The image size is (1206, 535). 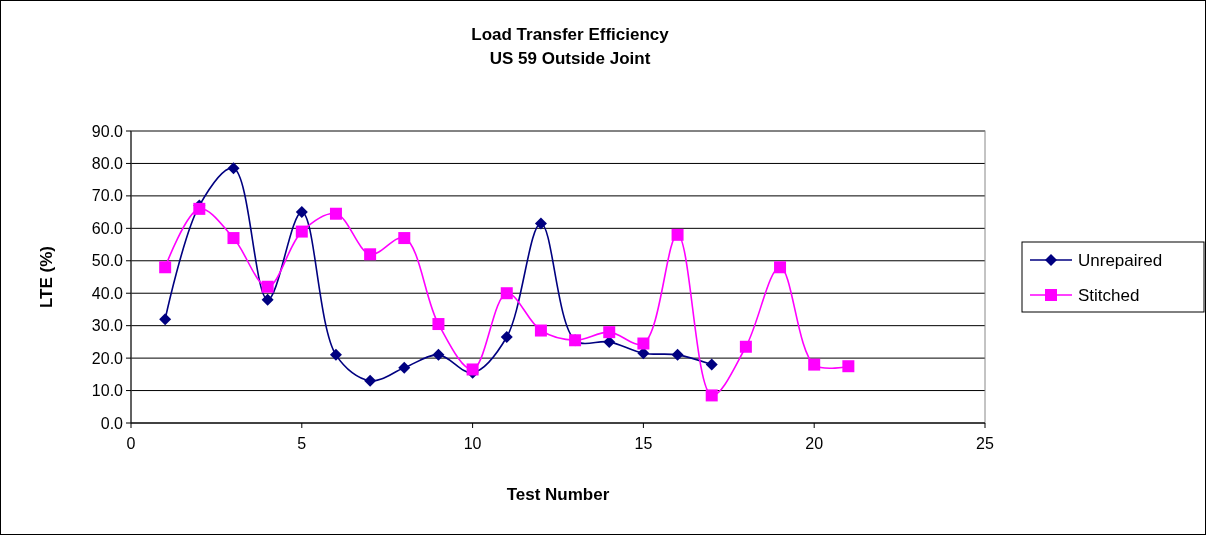 I want to click on y-axis-title: LTE (%), so click(x=46, y=277).